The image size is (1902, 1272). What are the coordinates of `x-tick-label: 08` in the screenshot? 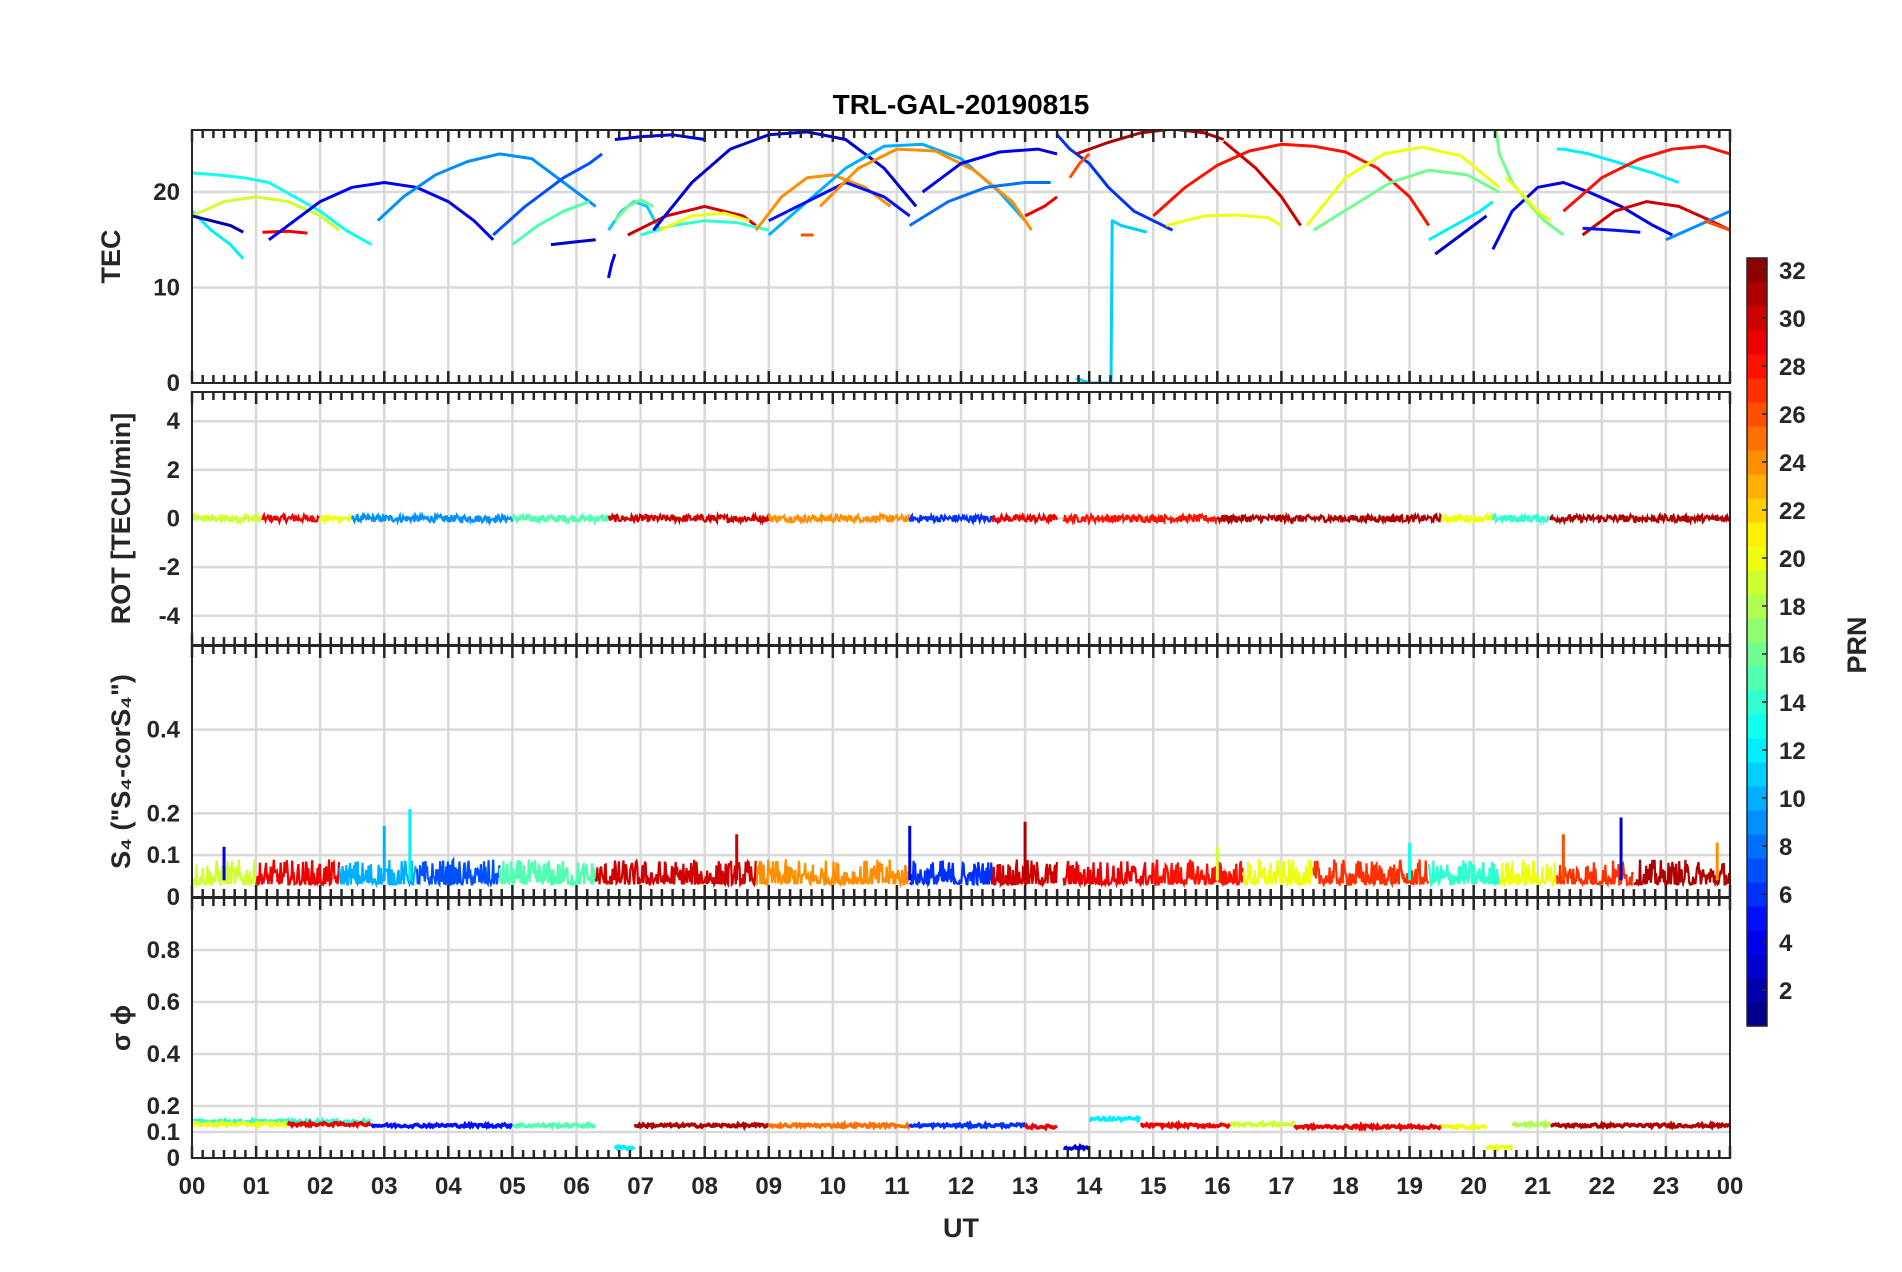 It's located at (704, 1186).